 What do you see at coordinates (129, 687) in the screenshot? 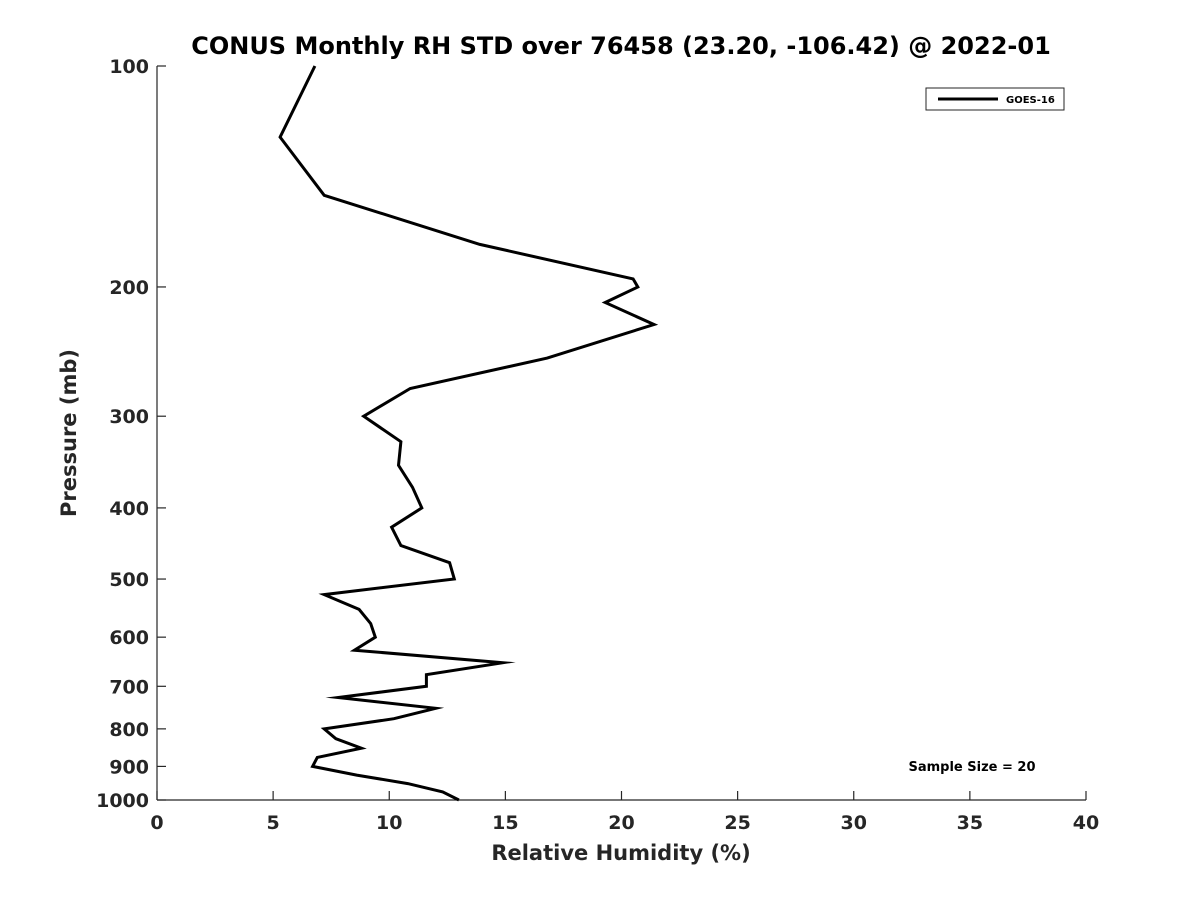
I see `y-tick-label: 700` at bounding box center [129, 687].